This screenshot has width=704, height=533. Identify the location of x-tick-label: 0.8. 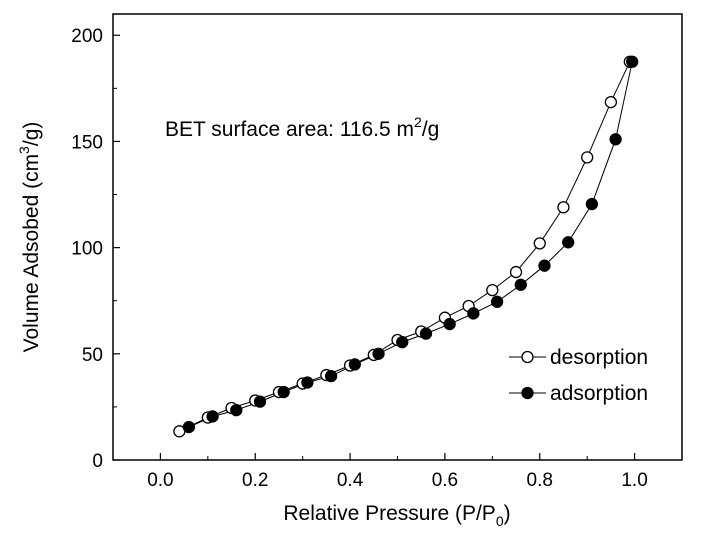
(540, 480).